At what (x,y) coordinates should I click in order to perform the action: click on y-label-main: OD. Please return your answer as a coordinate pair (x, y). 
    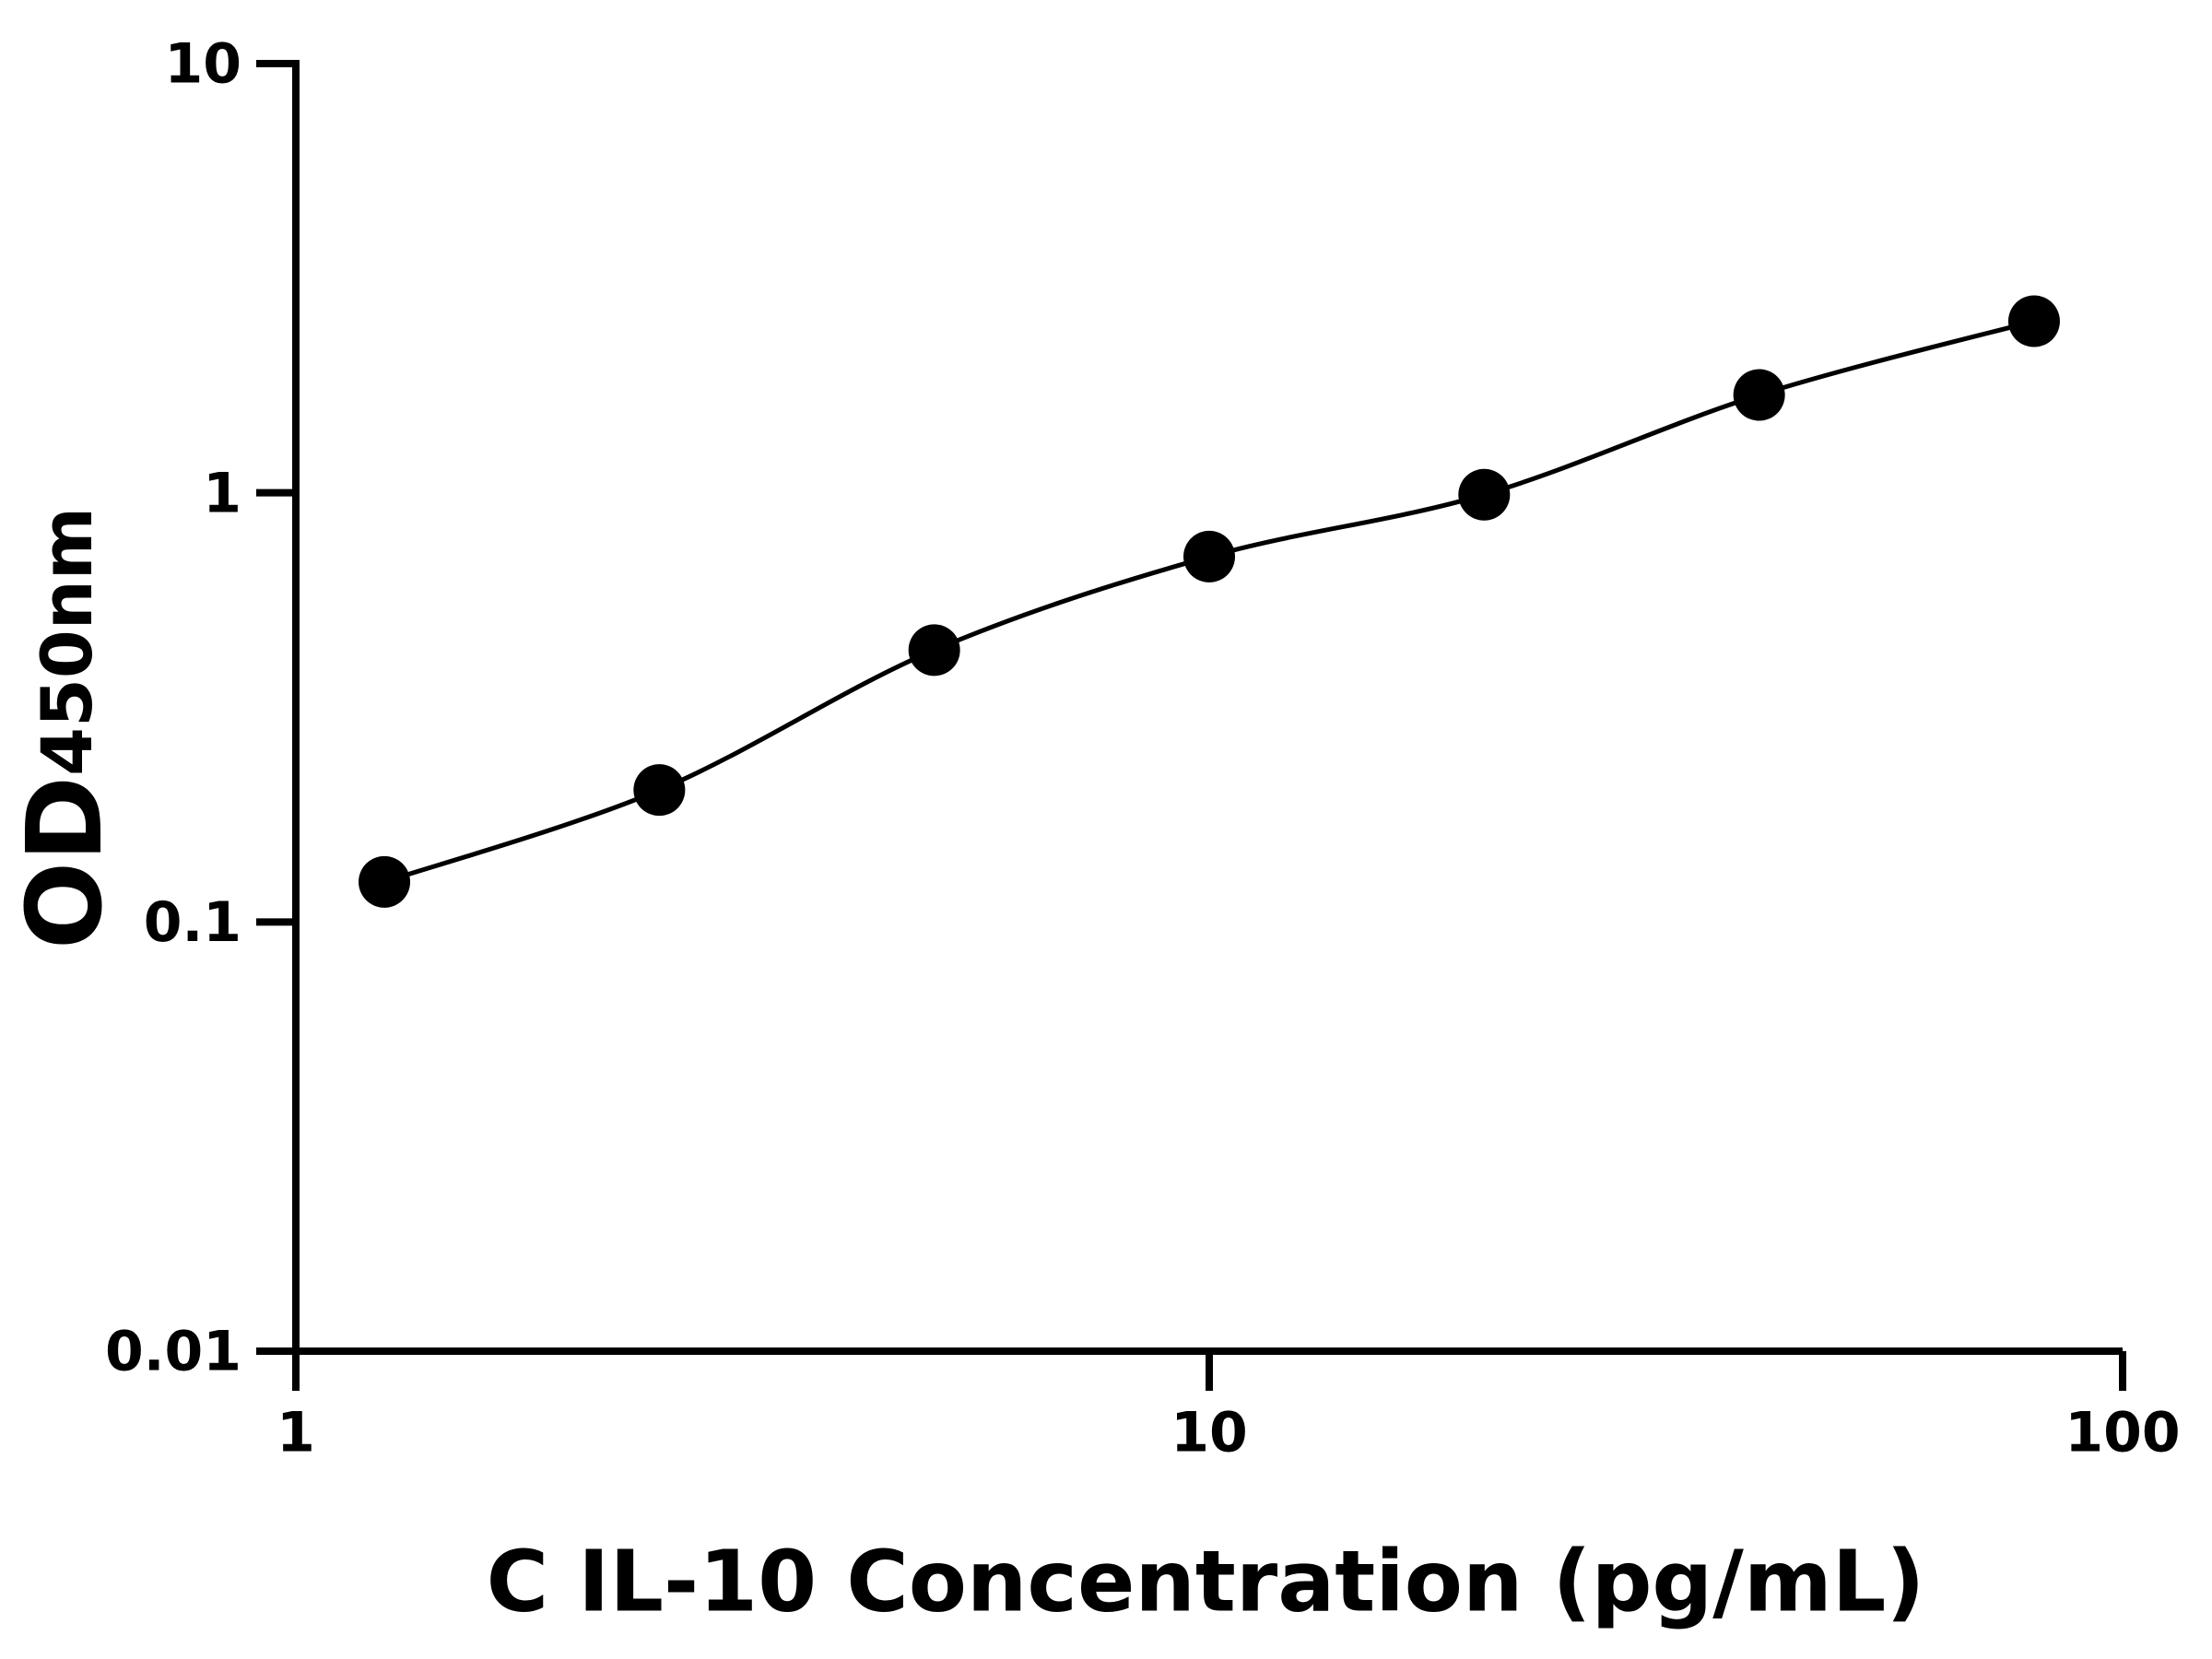
    Looking at the image, I should click on (65, 862).